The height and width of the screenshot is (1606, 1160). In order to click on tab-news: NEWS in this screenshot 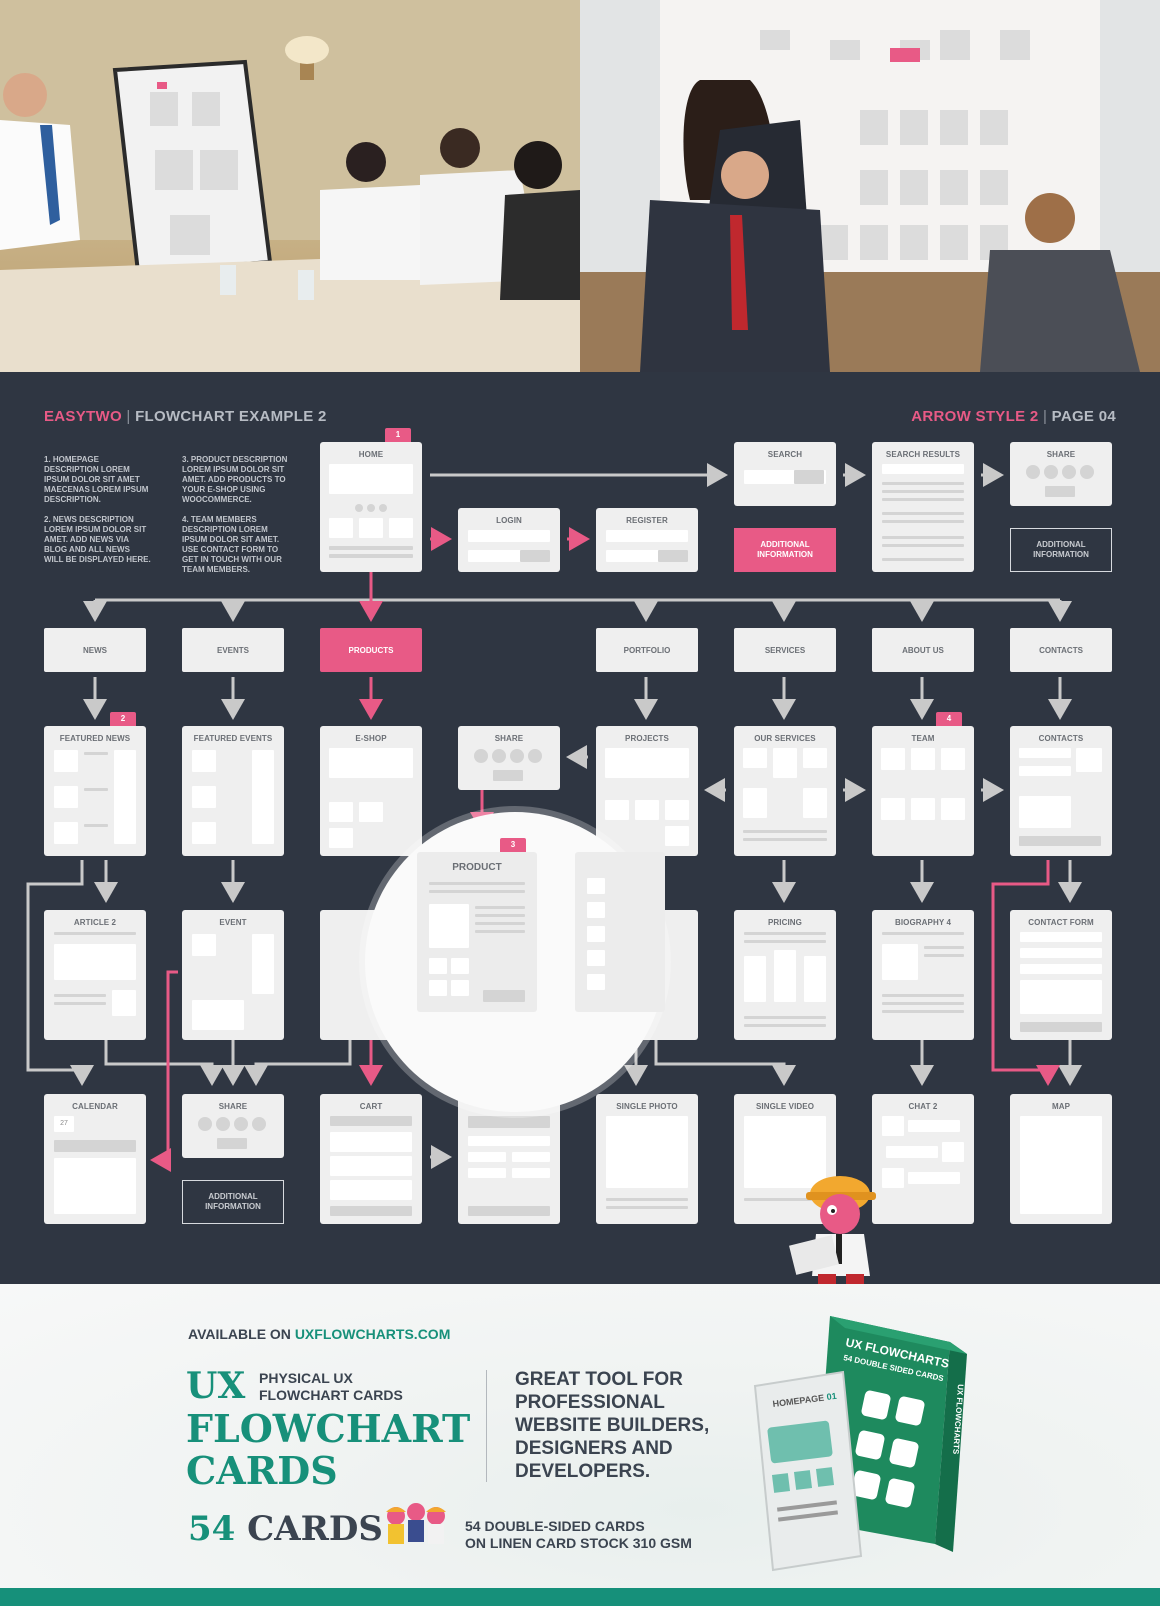, I will do `click(95, 650)`.